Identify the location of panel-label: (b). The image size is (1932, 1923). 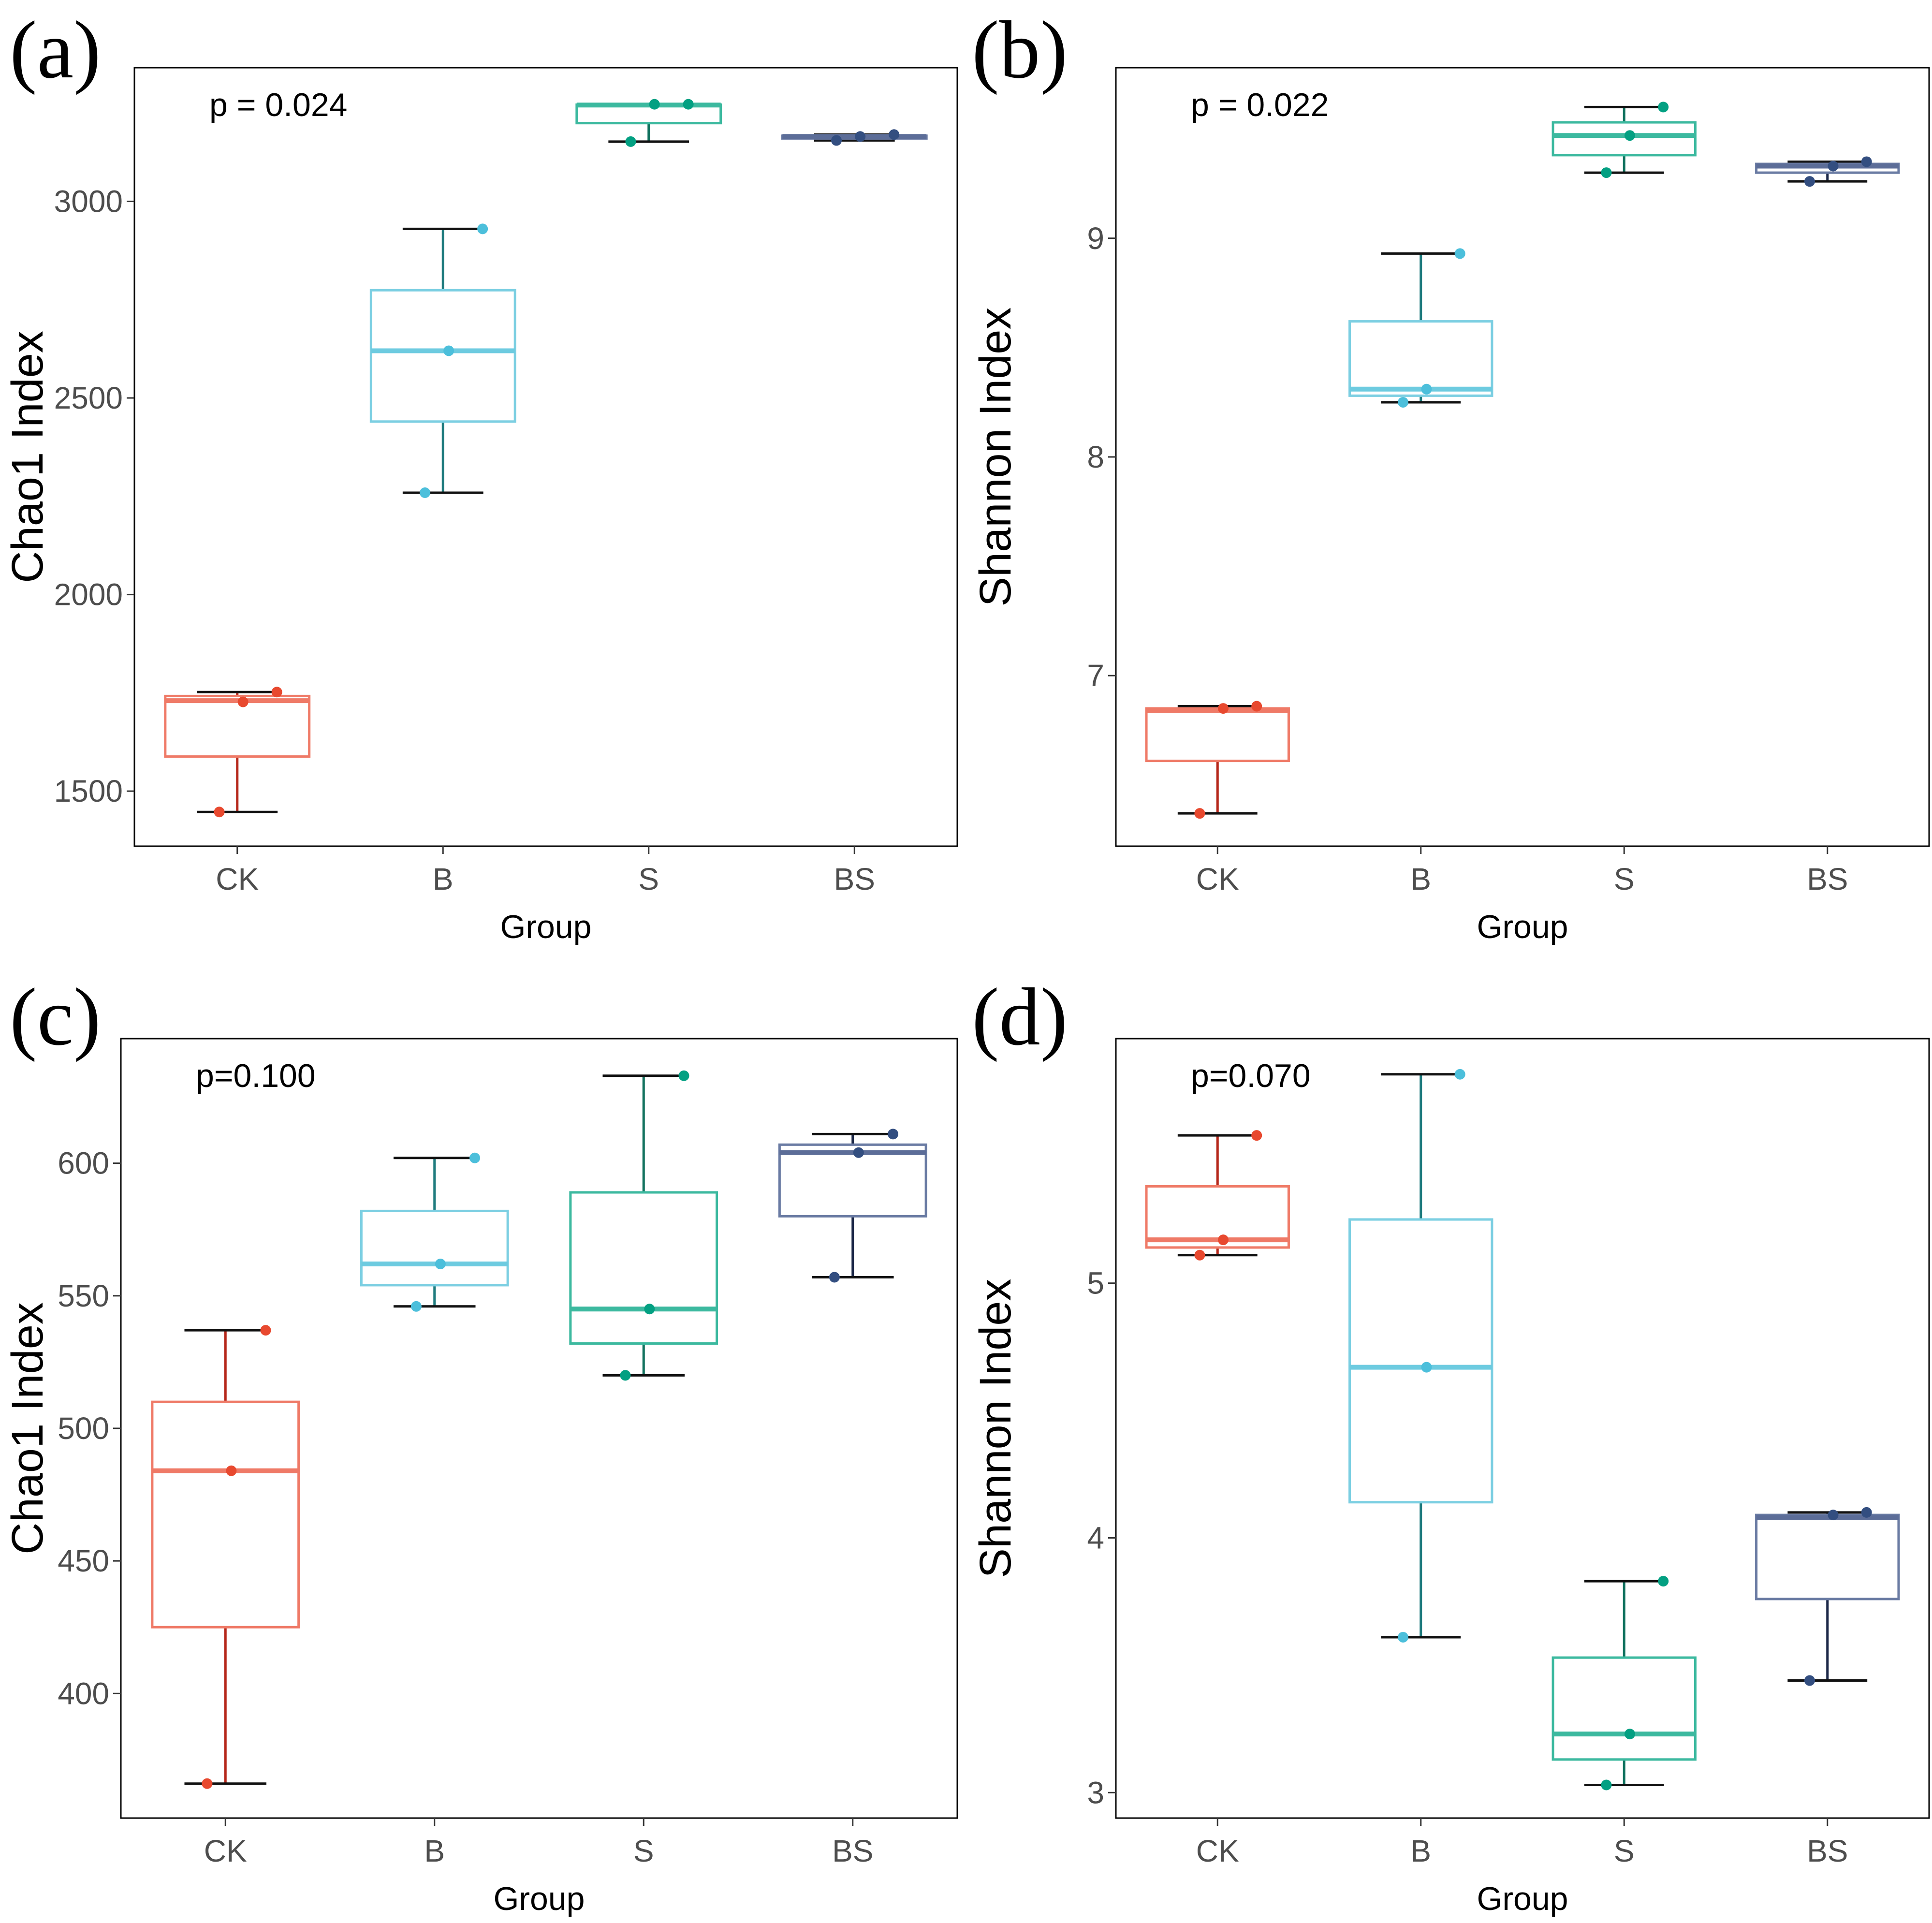
(1020, 49).